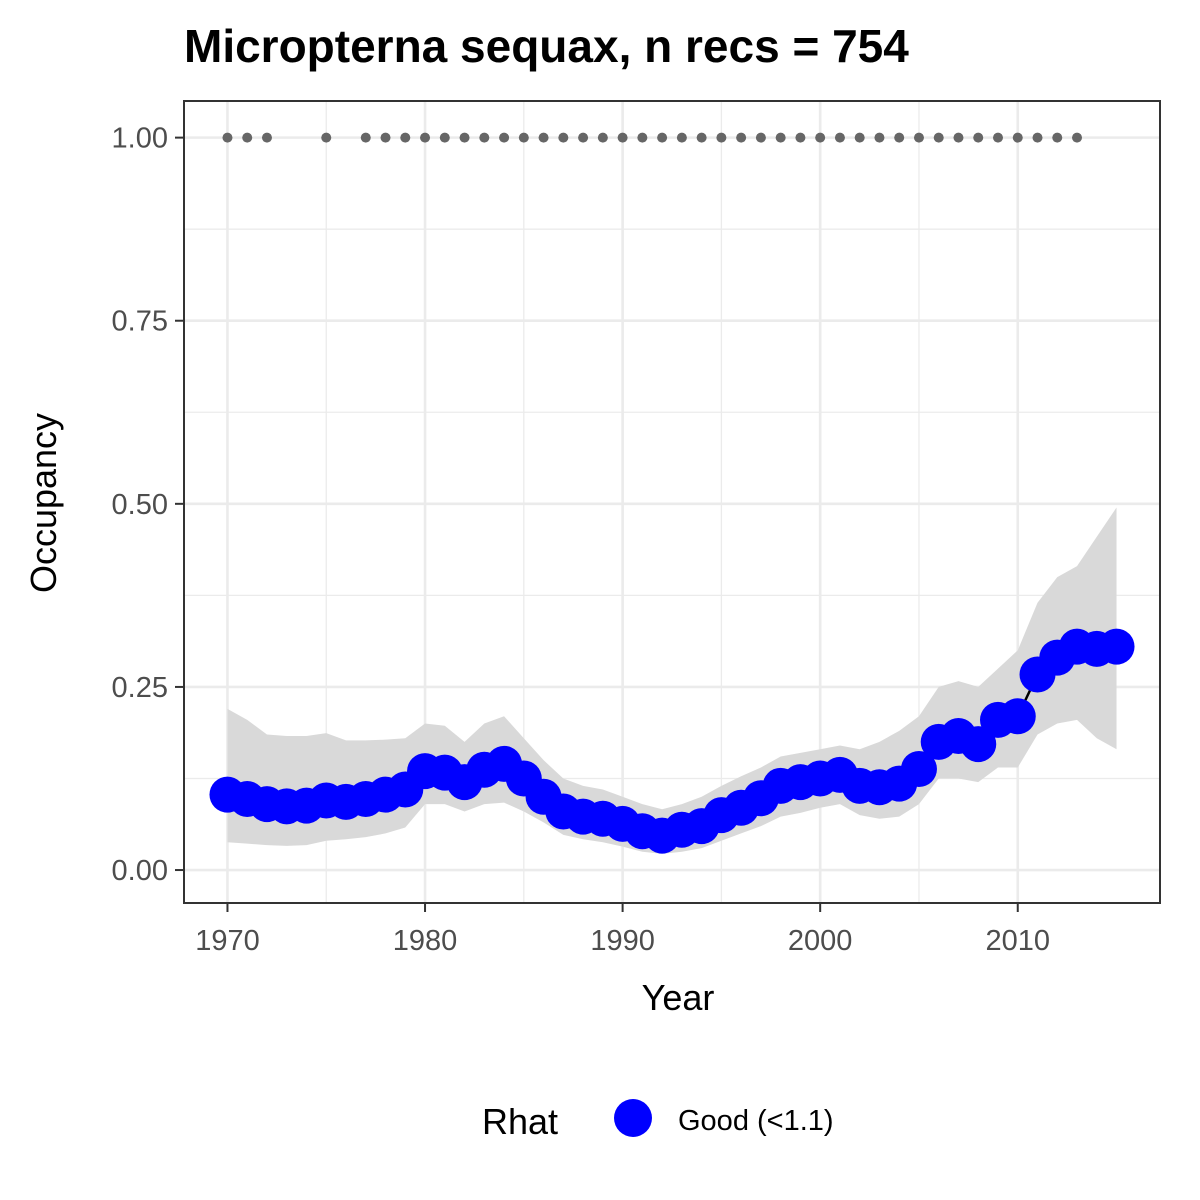 The height and width of the screenshot is (1200, 1200). I want to click on y-axis-title: Occupancy, so click(43, 503).